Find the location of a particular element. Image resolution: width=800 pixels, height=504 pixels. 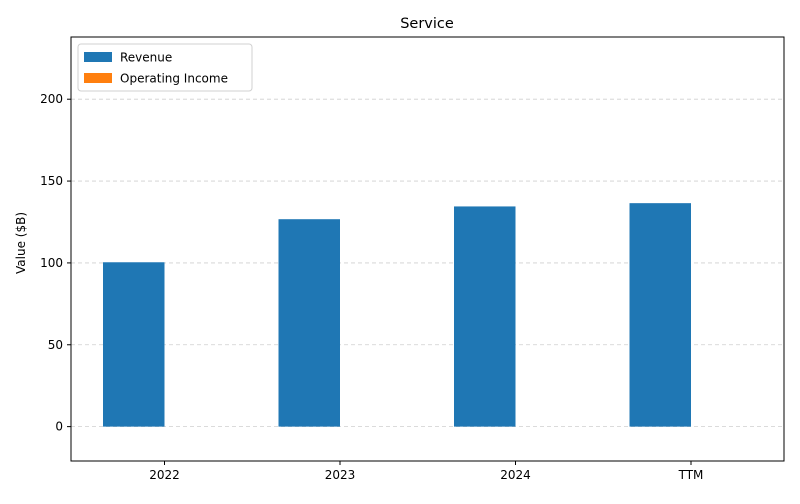

x-tick-label: 2023 is located at coordinates (340, 475).